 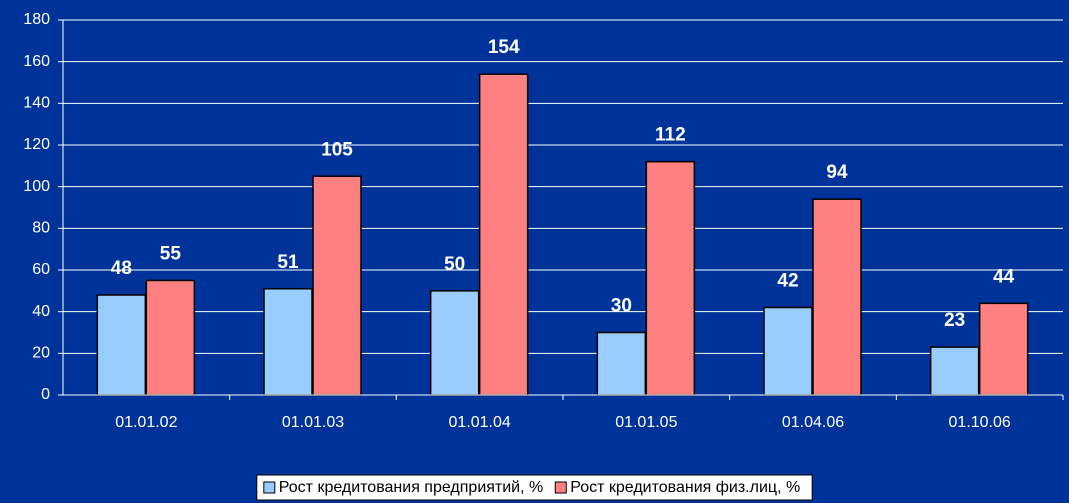 I want to click on value-label: 112, so click(x=670, y=135).